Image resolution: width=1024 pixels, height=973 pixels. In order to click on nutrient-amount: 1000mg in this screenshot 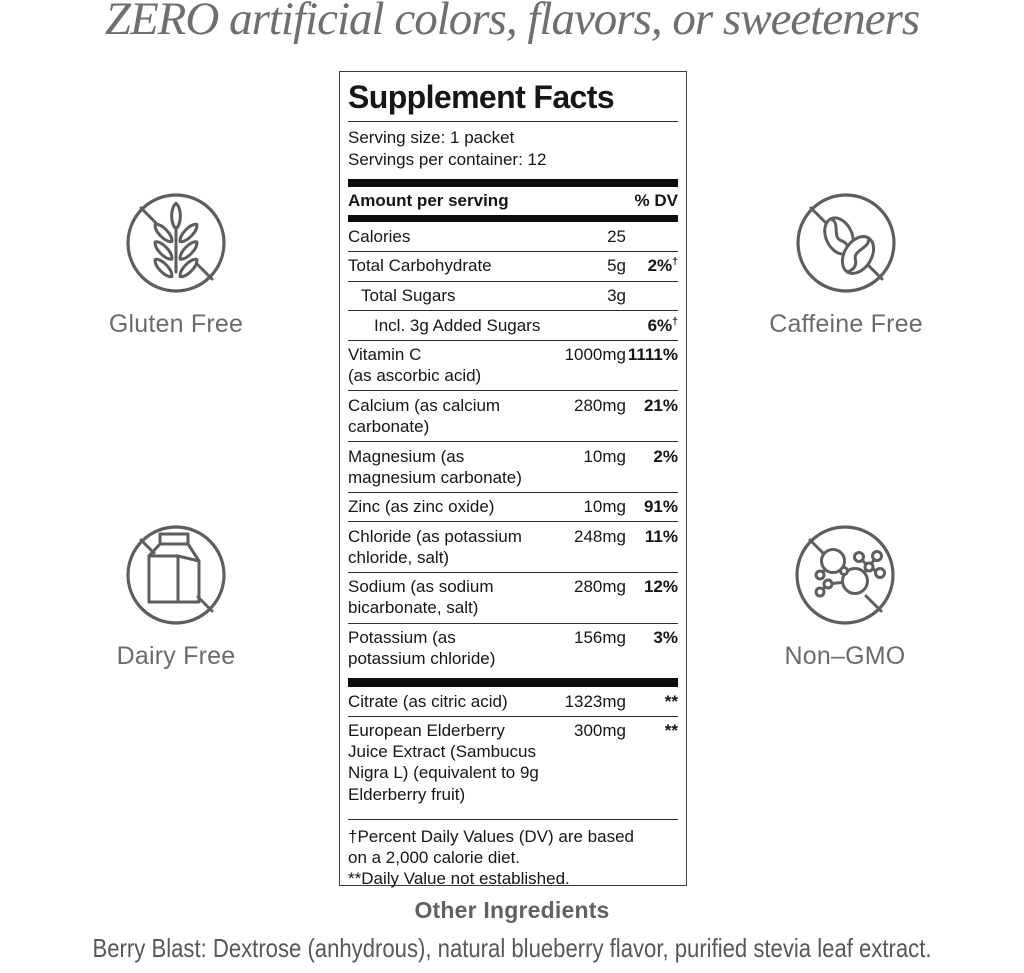, I will do `click(595, 355)`.